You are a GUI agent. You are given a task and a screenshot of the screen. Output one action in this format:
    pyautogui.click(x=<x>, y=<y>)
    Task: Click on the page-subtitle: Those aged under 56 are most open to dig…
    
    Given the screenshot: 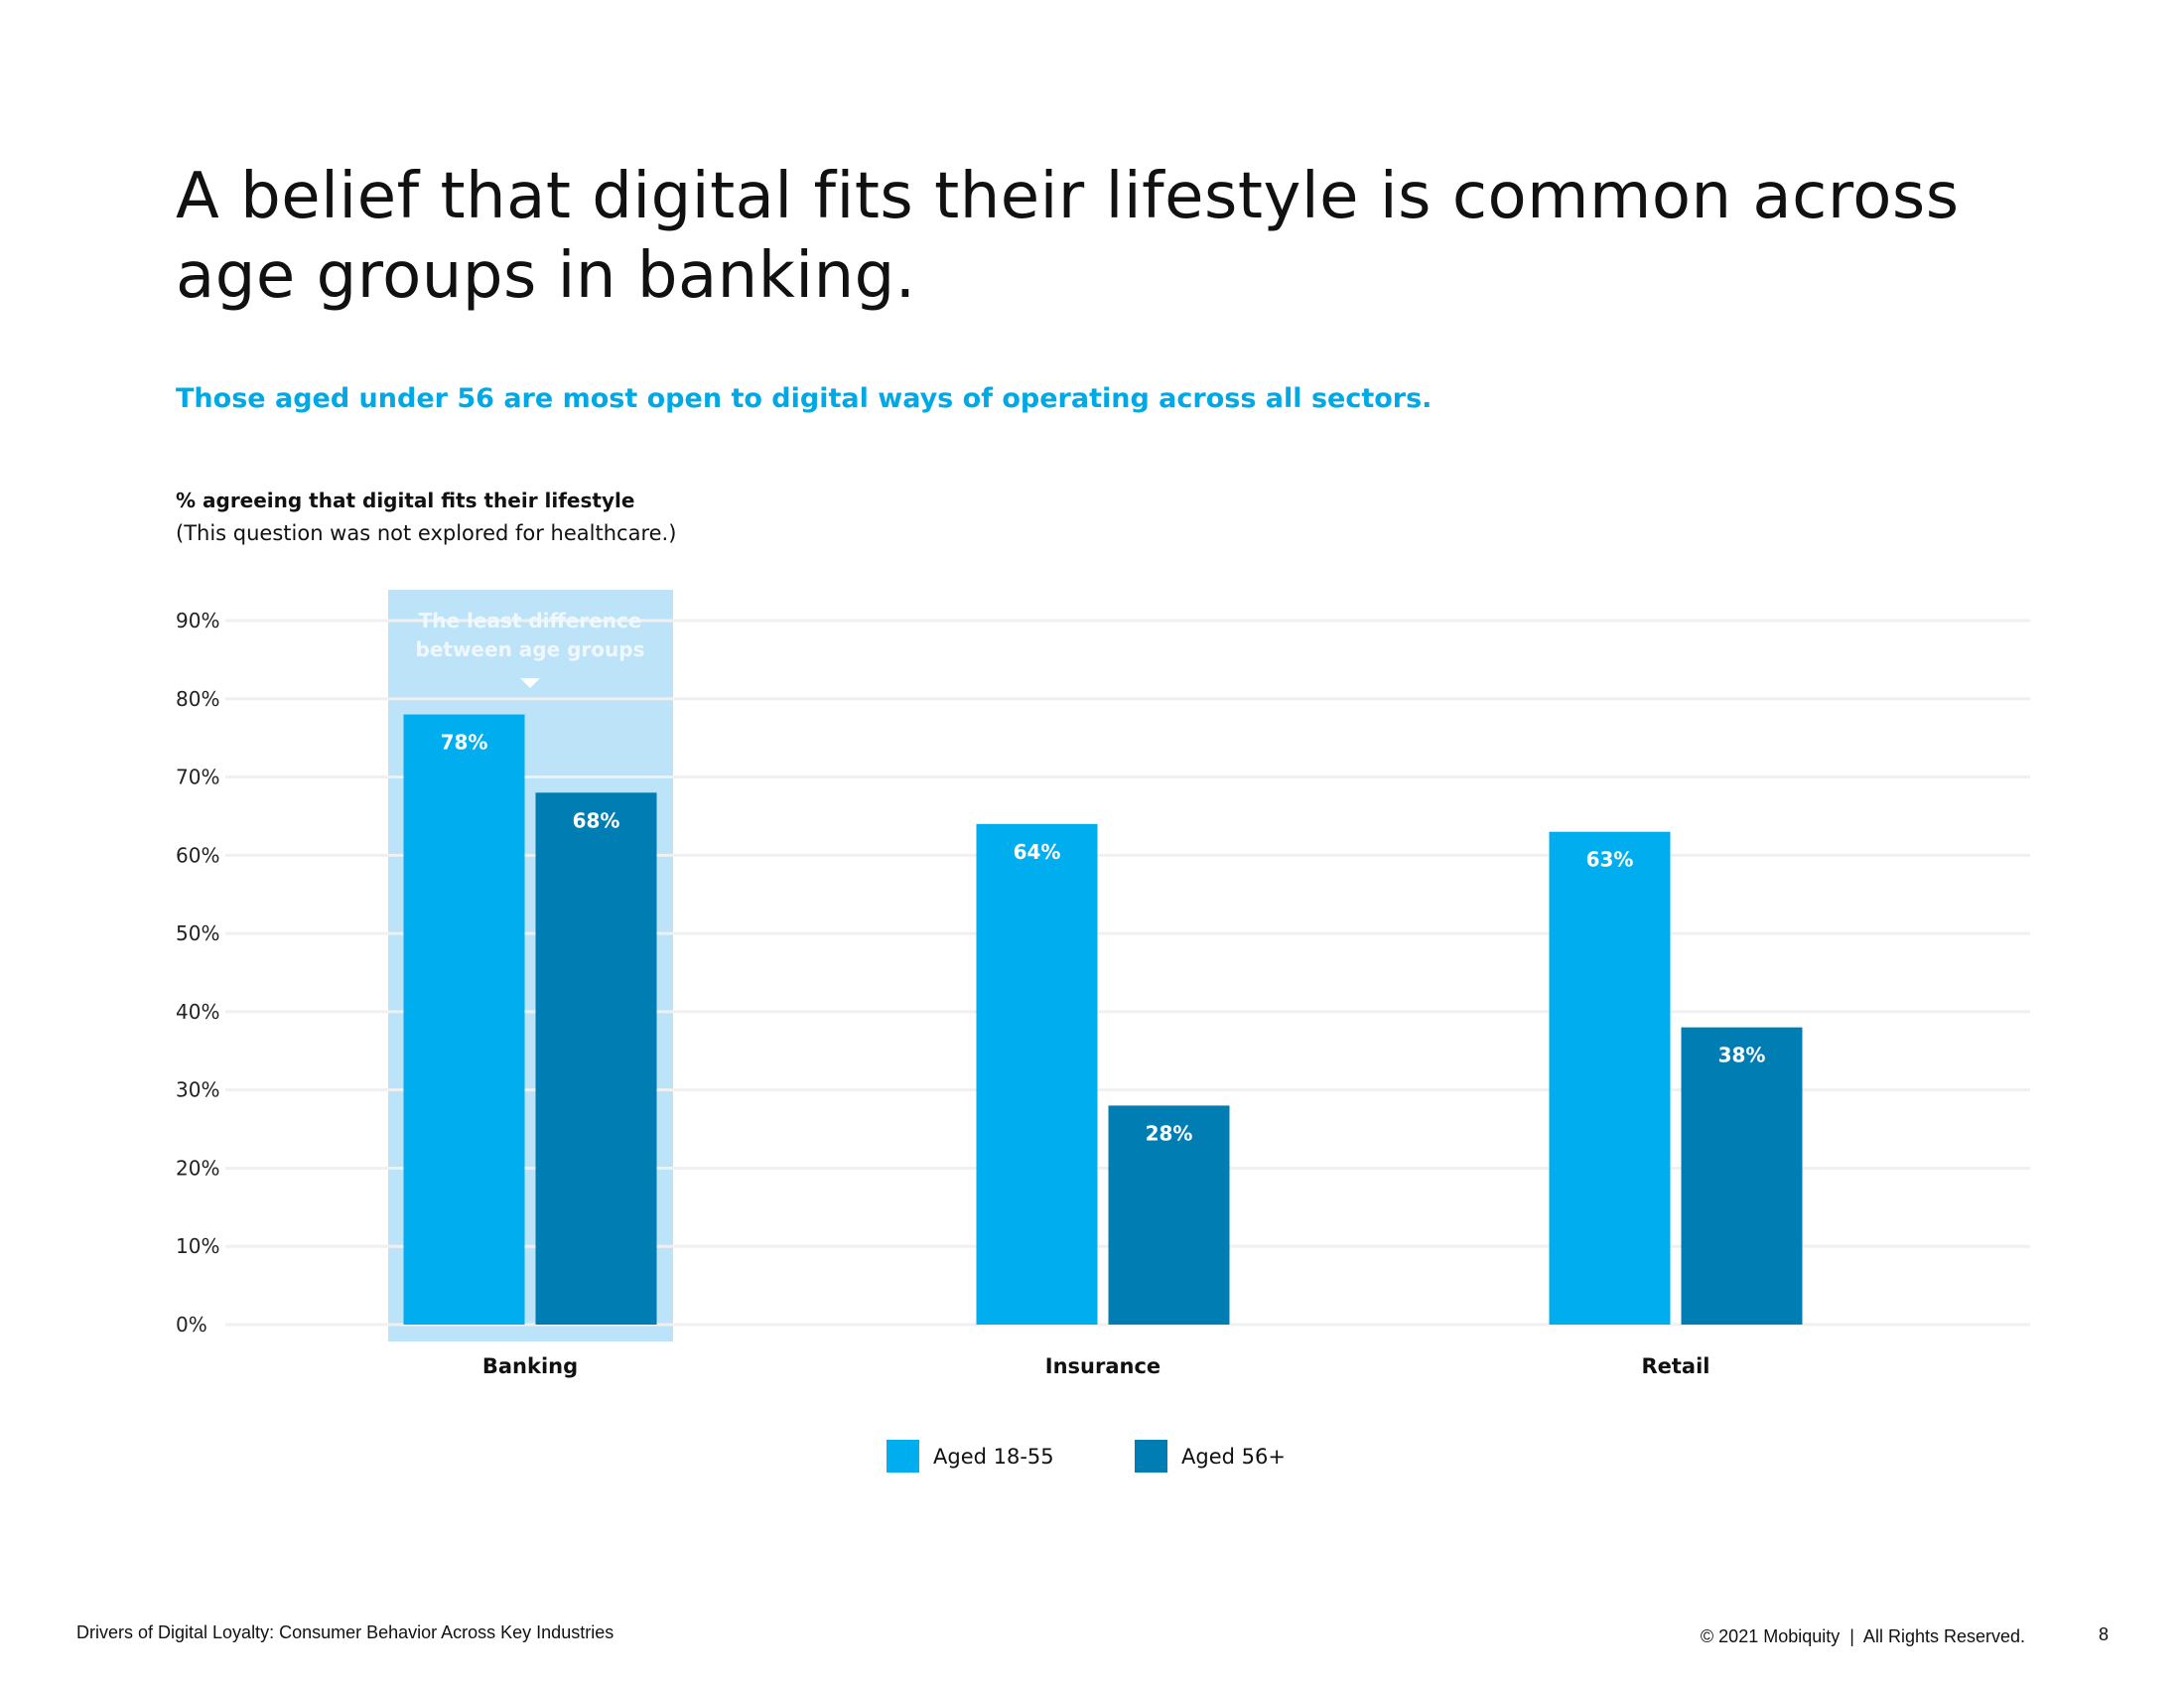 What is the action you would take?
    pyautogui.click(x=804, y=398)
    